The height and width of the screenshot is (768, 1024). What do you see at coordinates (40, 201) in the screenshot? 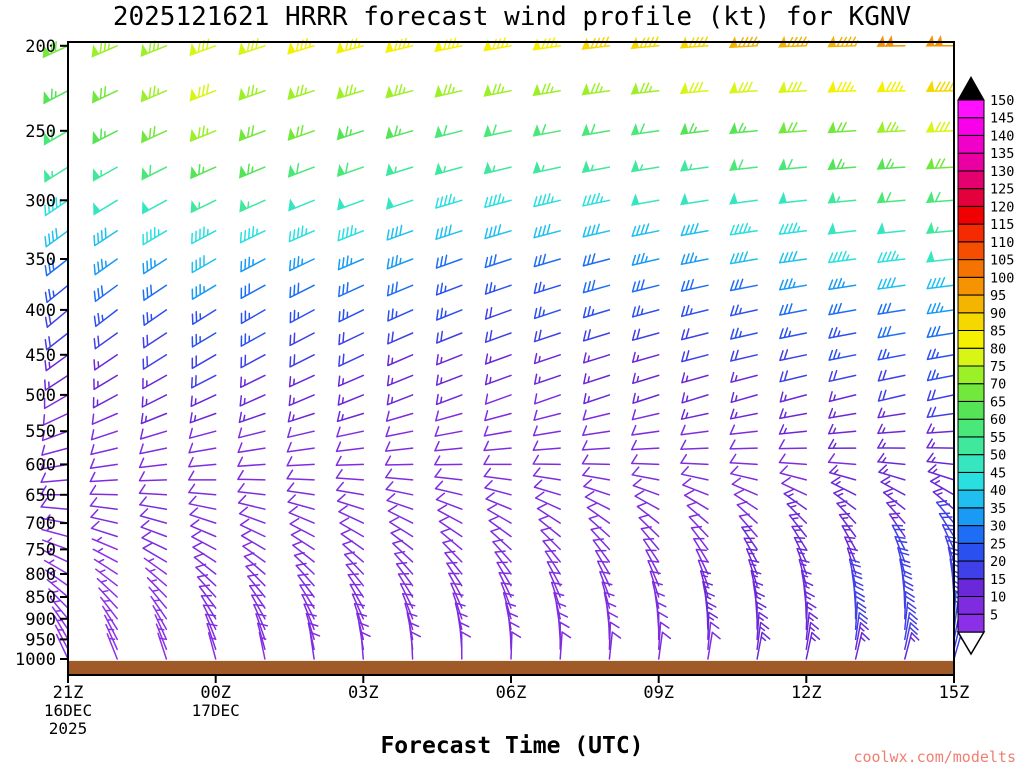
I see `y-tick-label: 300` at bounding box center [40, 201].